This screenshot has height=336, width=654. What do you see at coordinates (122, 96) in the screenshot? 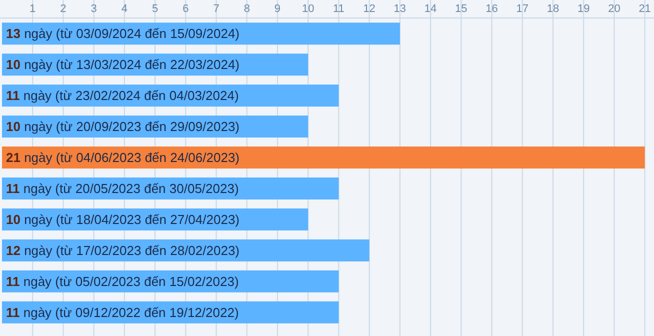
I see `data-label: 11 ngày (từ 23/02/2024 đến 04/03/2024)` at bounding box center [122, 96].